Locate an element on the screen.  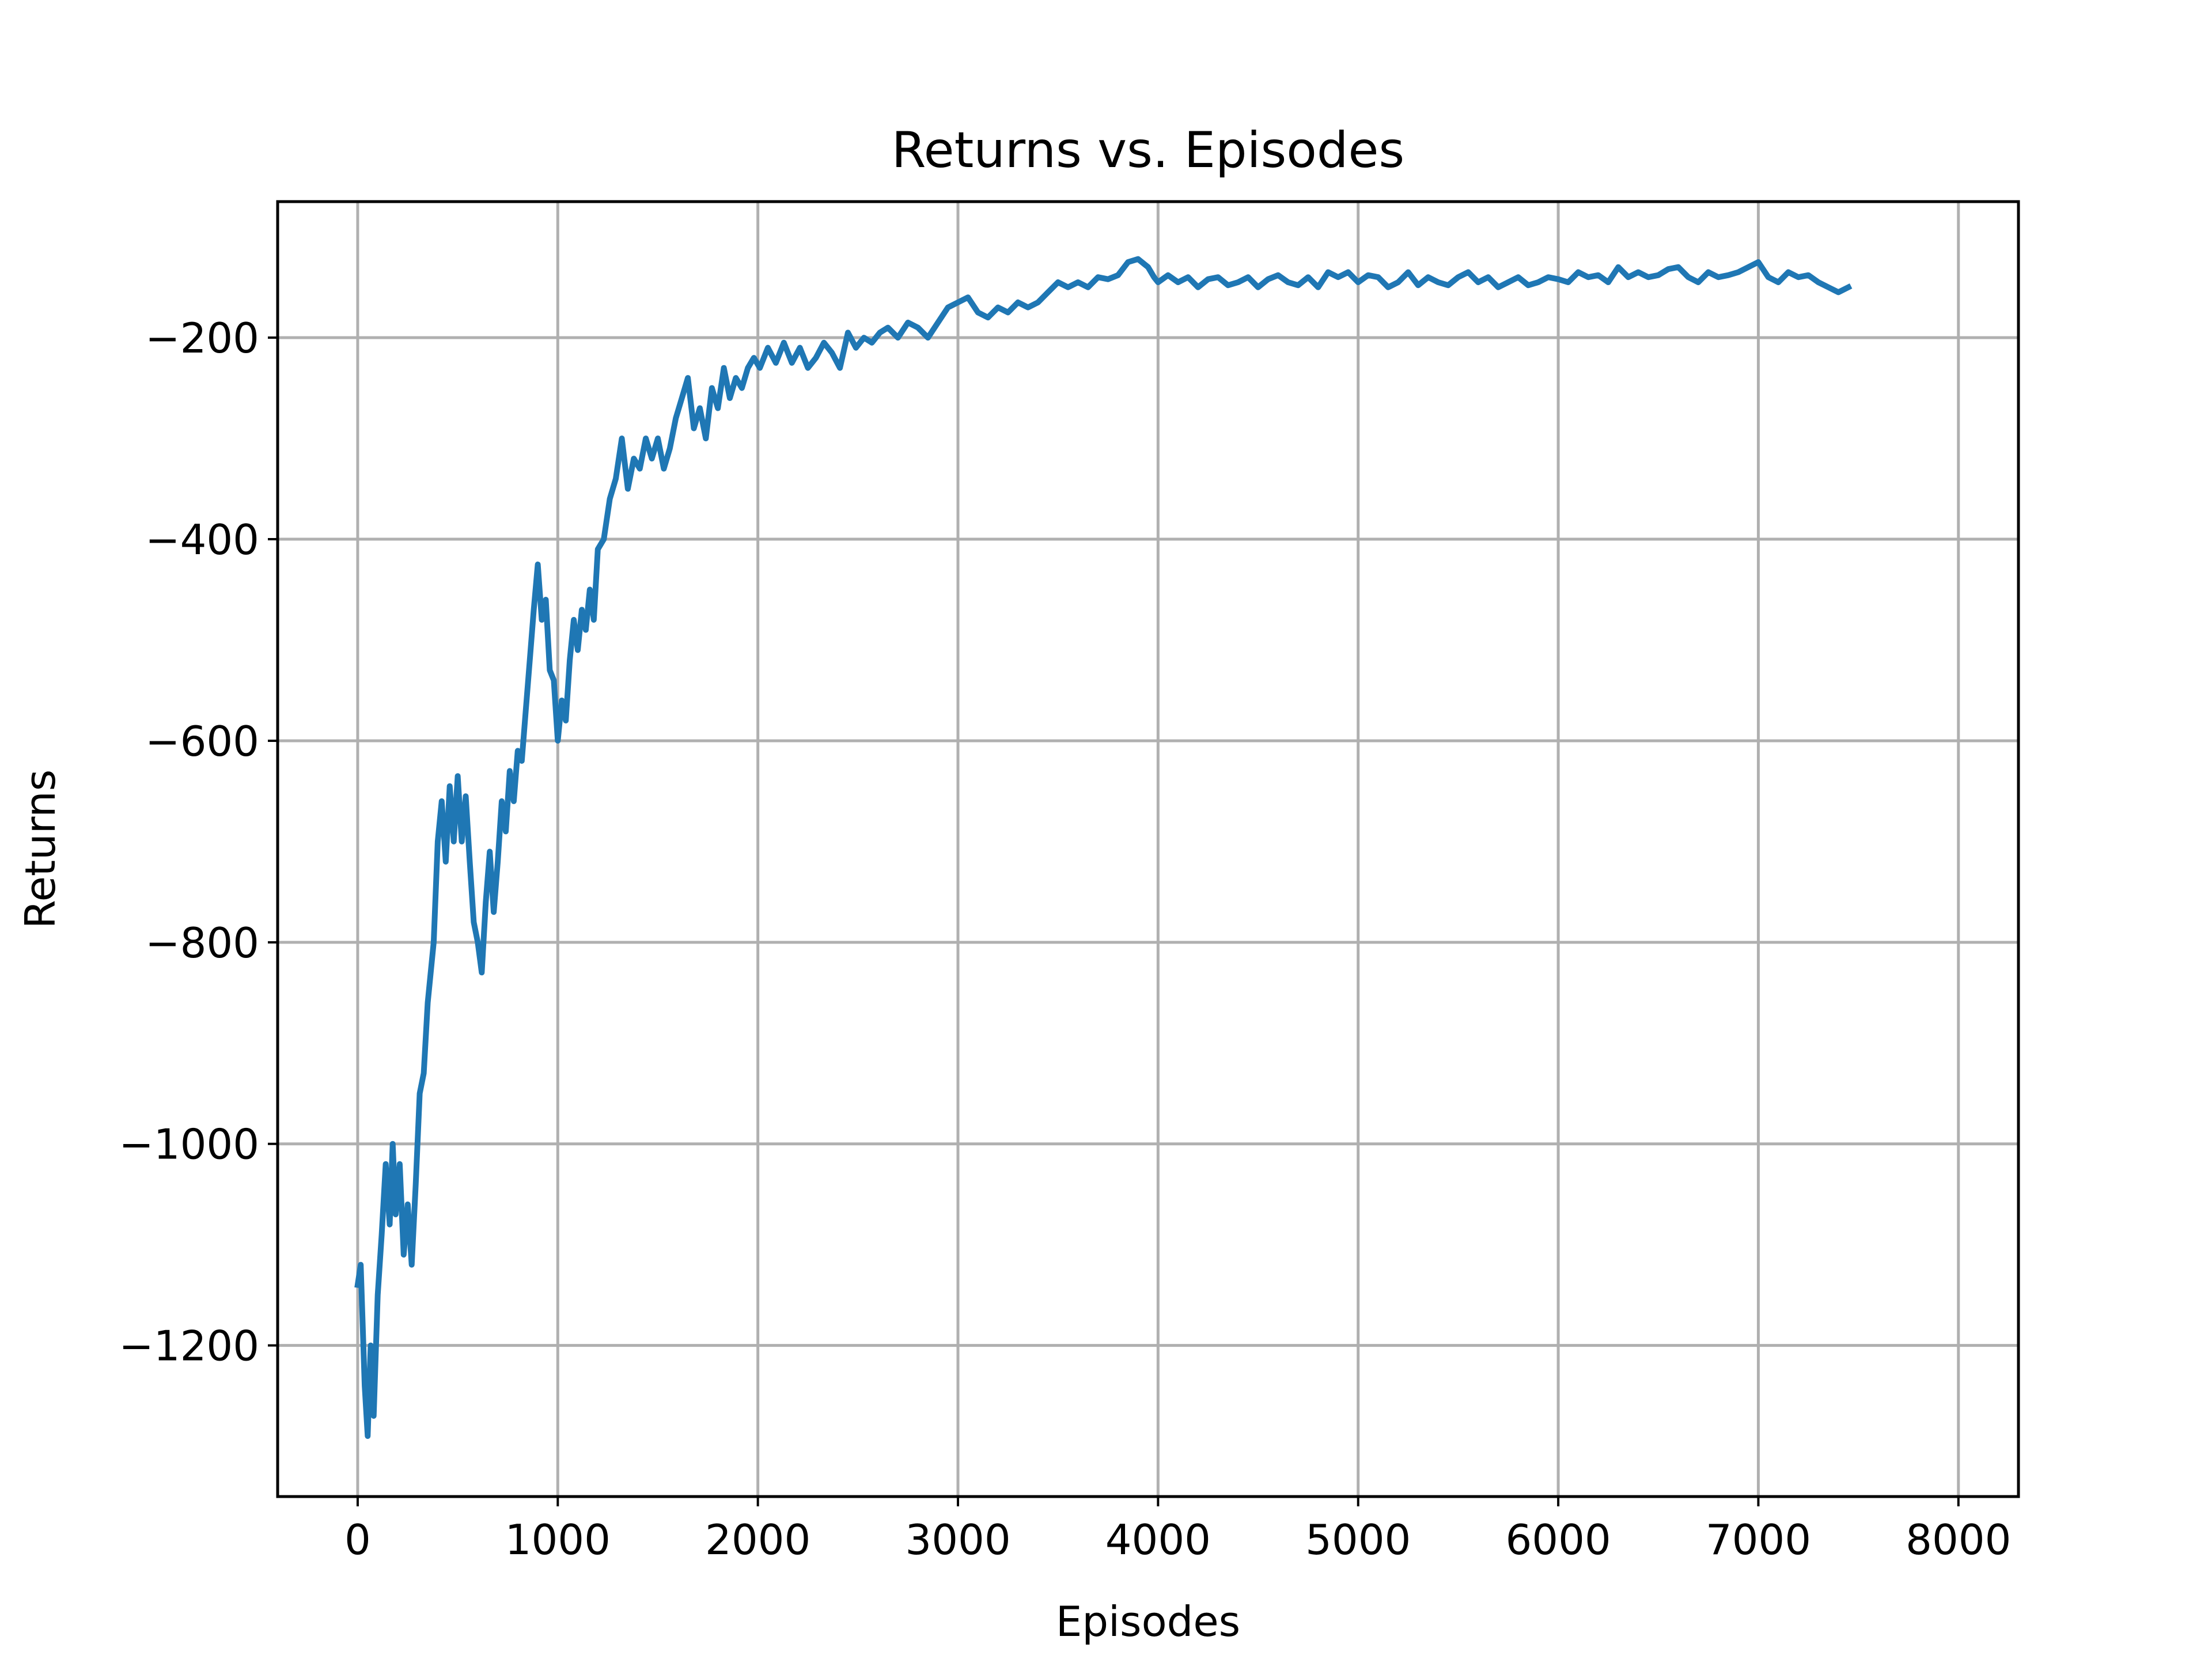
y-tick-label: −1200 is located at coordinates (189, 1346).